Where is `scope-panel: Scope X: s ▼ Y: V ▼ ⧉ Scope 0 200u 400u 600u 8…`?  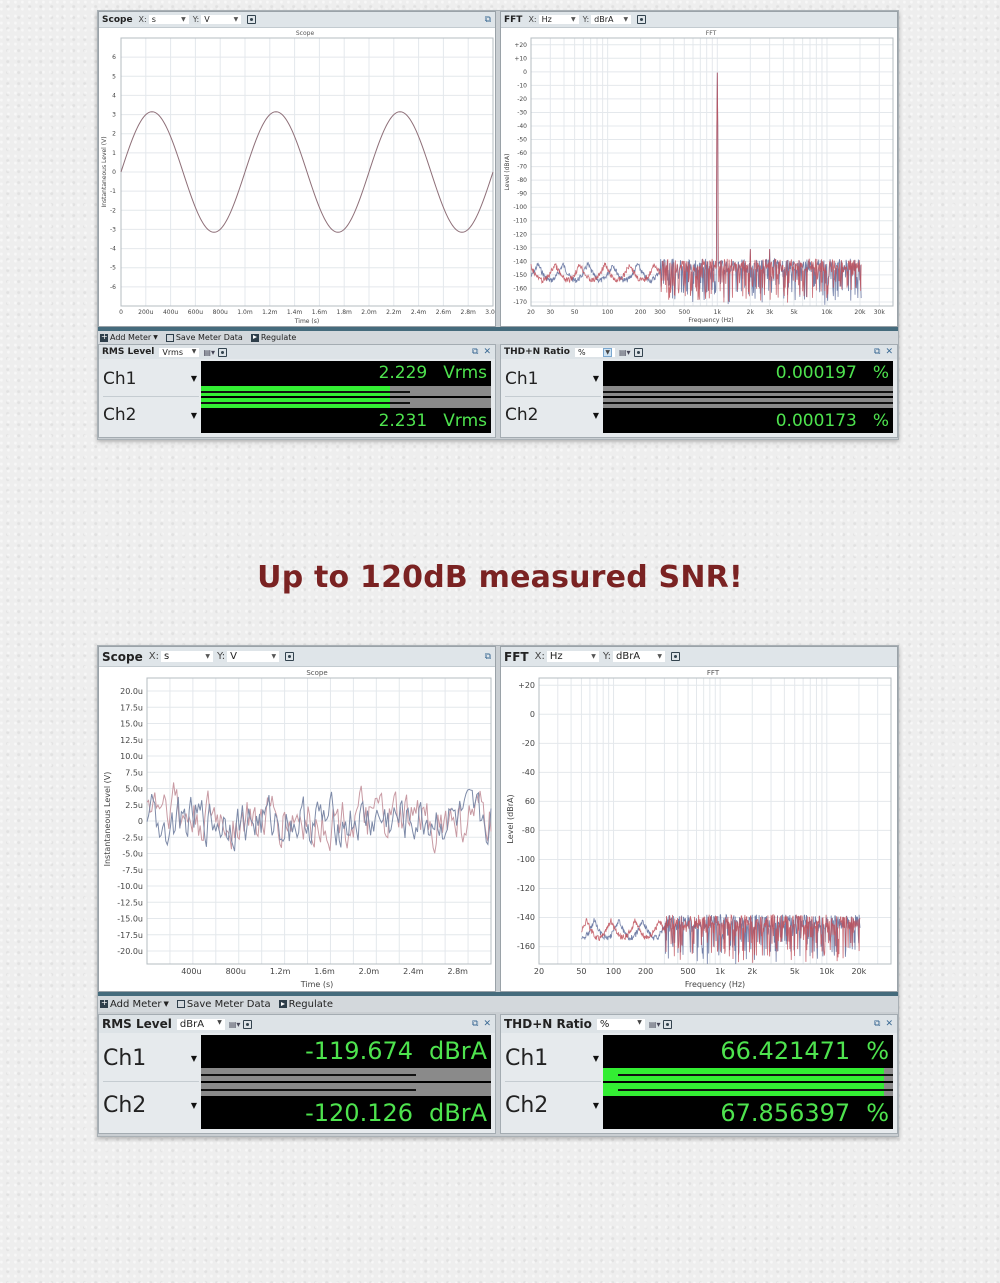 scope-panel: Scope X: s ▼ Y: V ▼ ⧉ Scope 0 200u 400u 600u 8… is located at coordinates (297, 169).